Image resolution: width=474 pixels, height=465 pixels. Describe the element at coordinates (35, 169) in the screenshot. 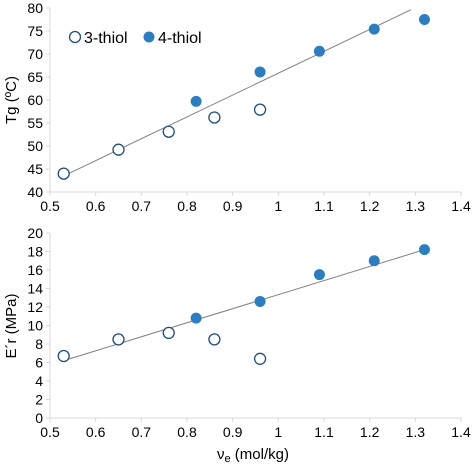

I see `y-tick-label: 45` at that location.